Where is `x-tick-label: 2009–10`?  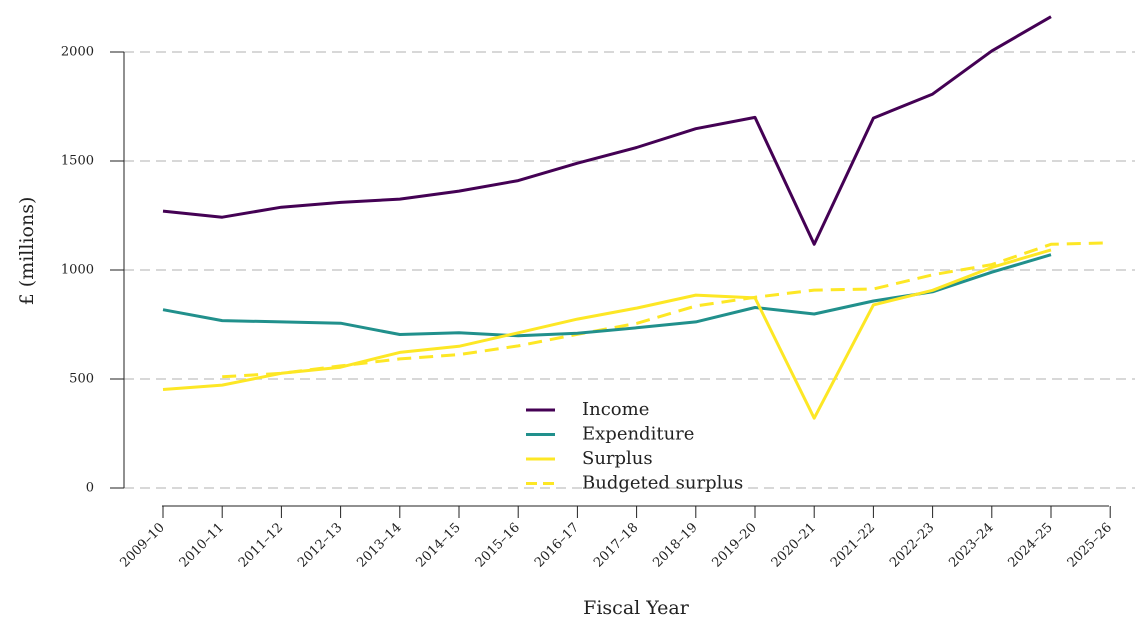
x-tick-label: 2009–10 is located at coordinates (143, 545).